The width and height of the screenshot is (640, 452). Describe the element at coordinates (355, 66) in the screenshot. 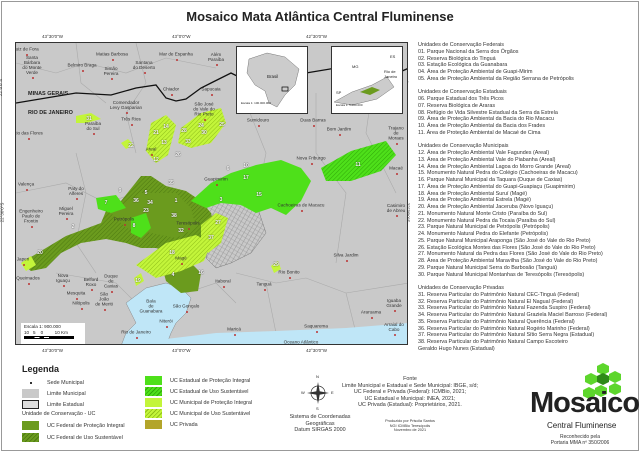

I see `inset-rj-label: MG` at that location.